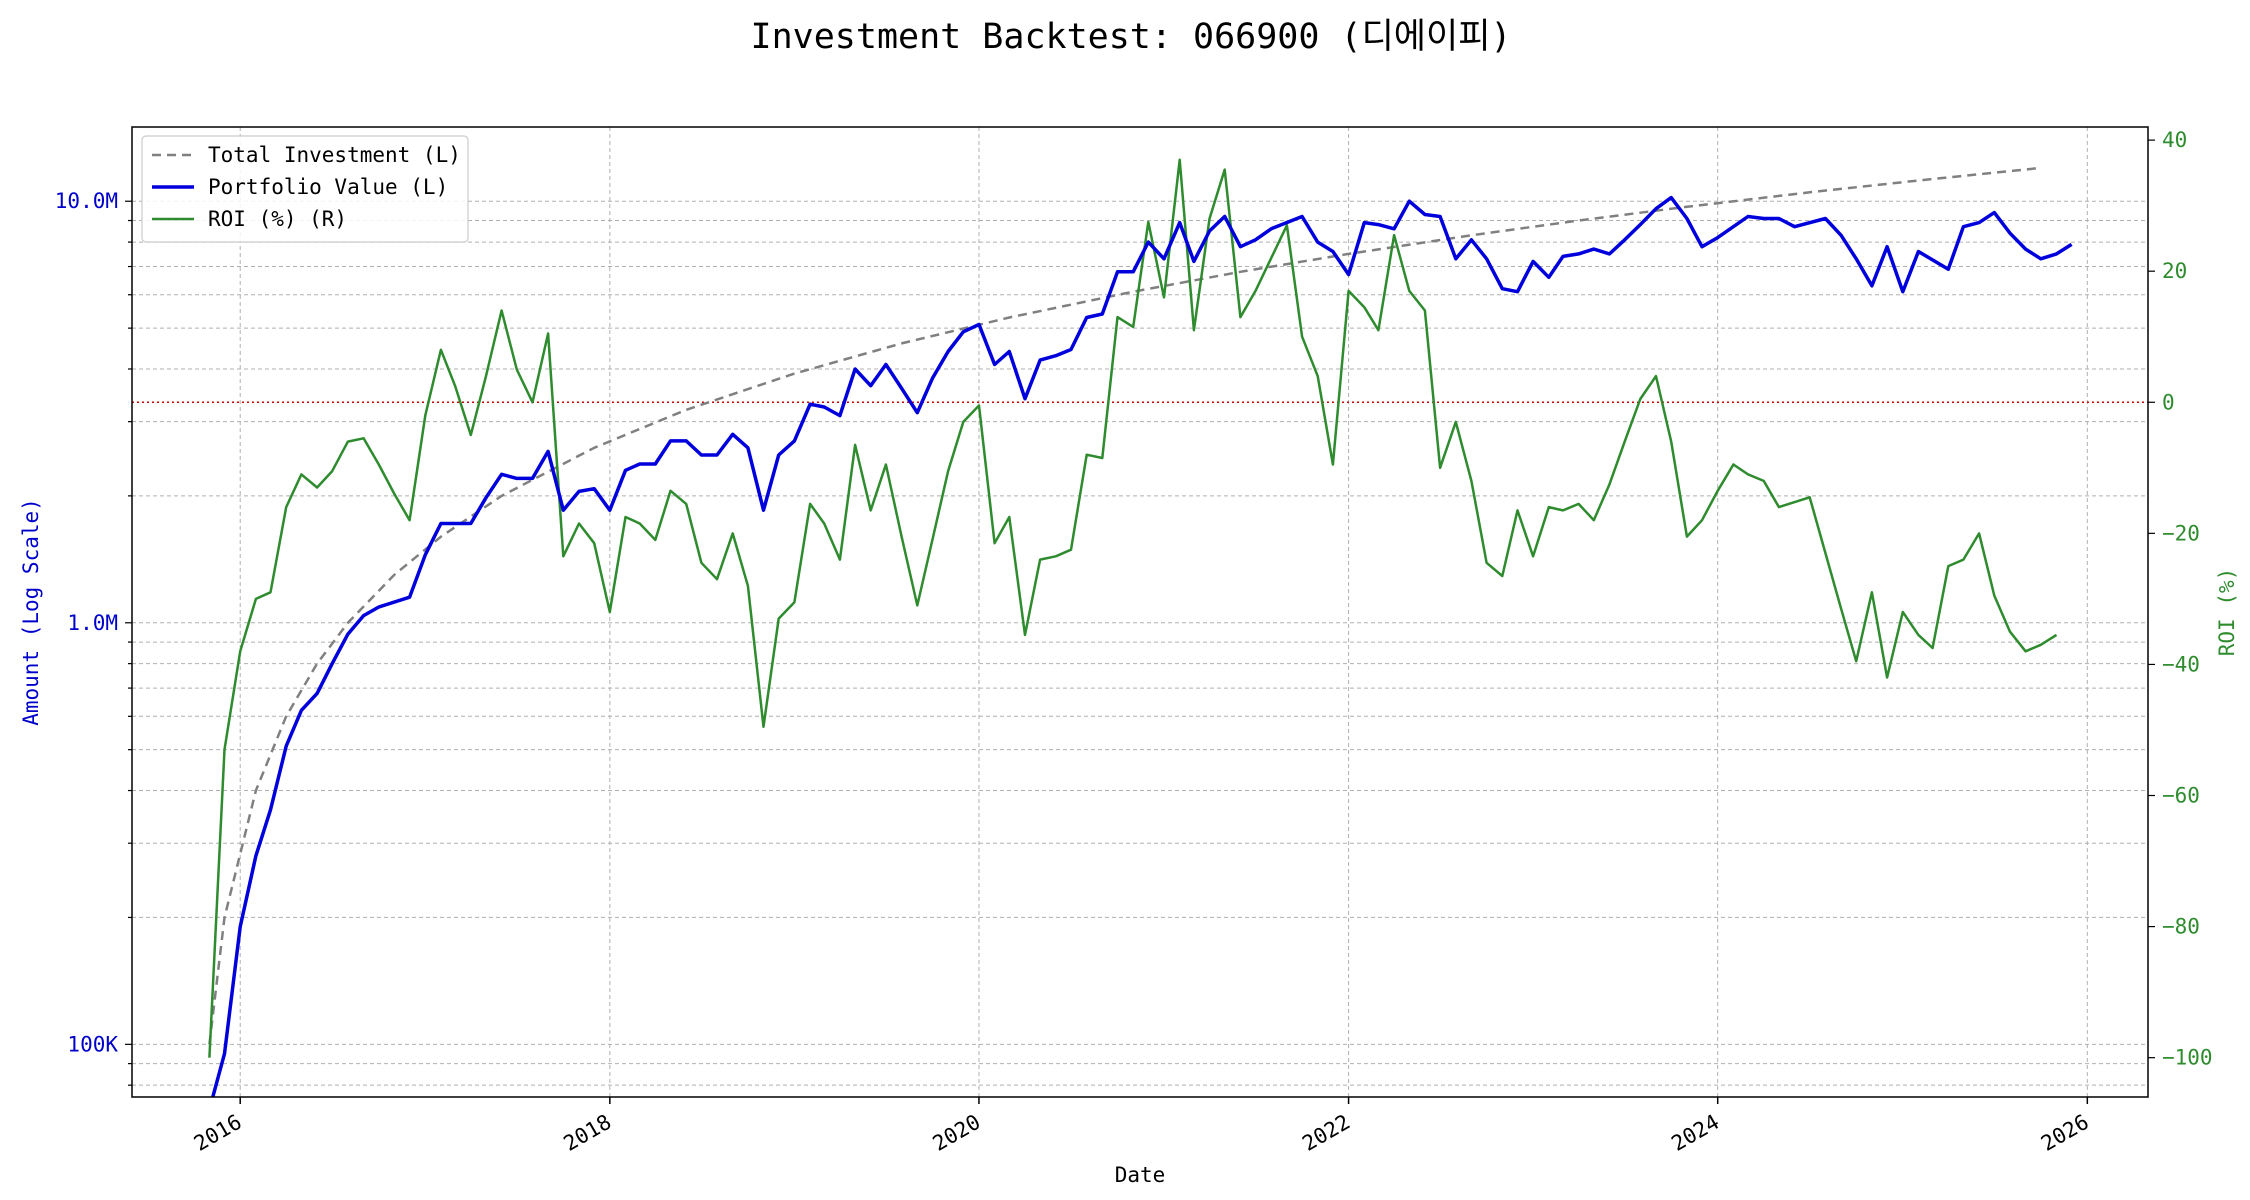 This screenshot has height=1200, width=2250. I want to click on y-axis-right-label: ROI (%), so click(2227, 612).